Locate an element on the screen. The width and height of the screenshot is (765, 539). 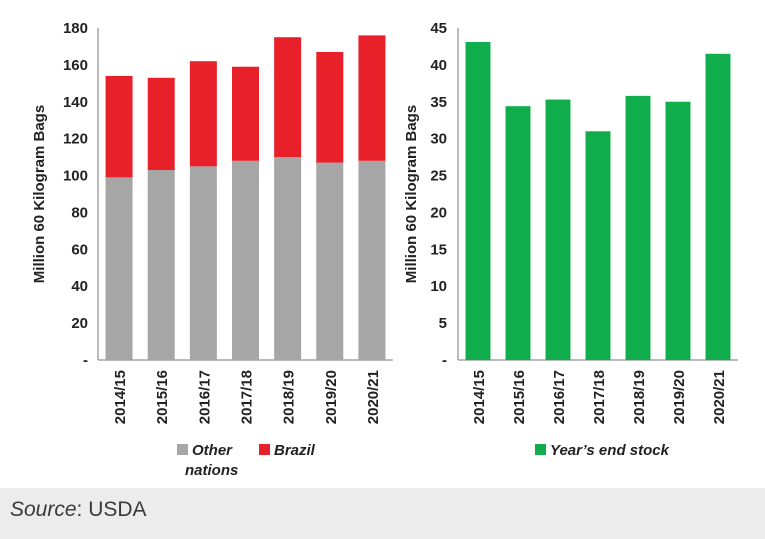
y-tick-label: 5 is located at coordinates (443, 323).